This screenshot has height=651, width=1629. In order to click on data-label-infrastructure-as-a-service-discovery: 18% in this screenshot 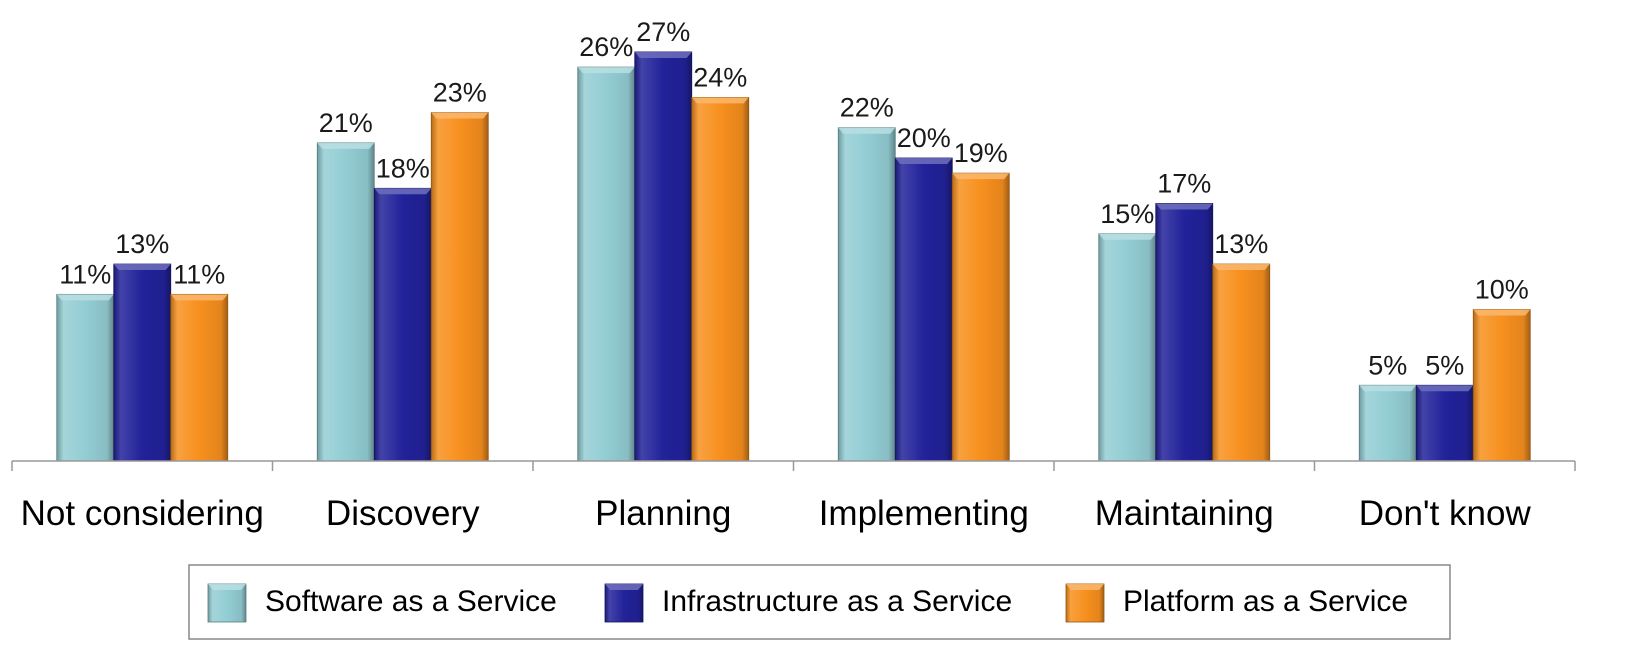, I will do `click(403, 168)`.